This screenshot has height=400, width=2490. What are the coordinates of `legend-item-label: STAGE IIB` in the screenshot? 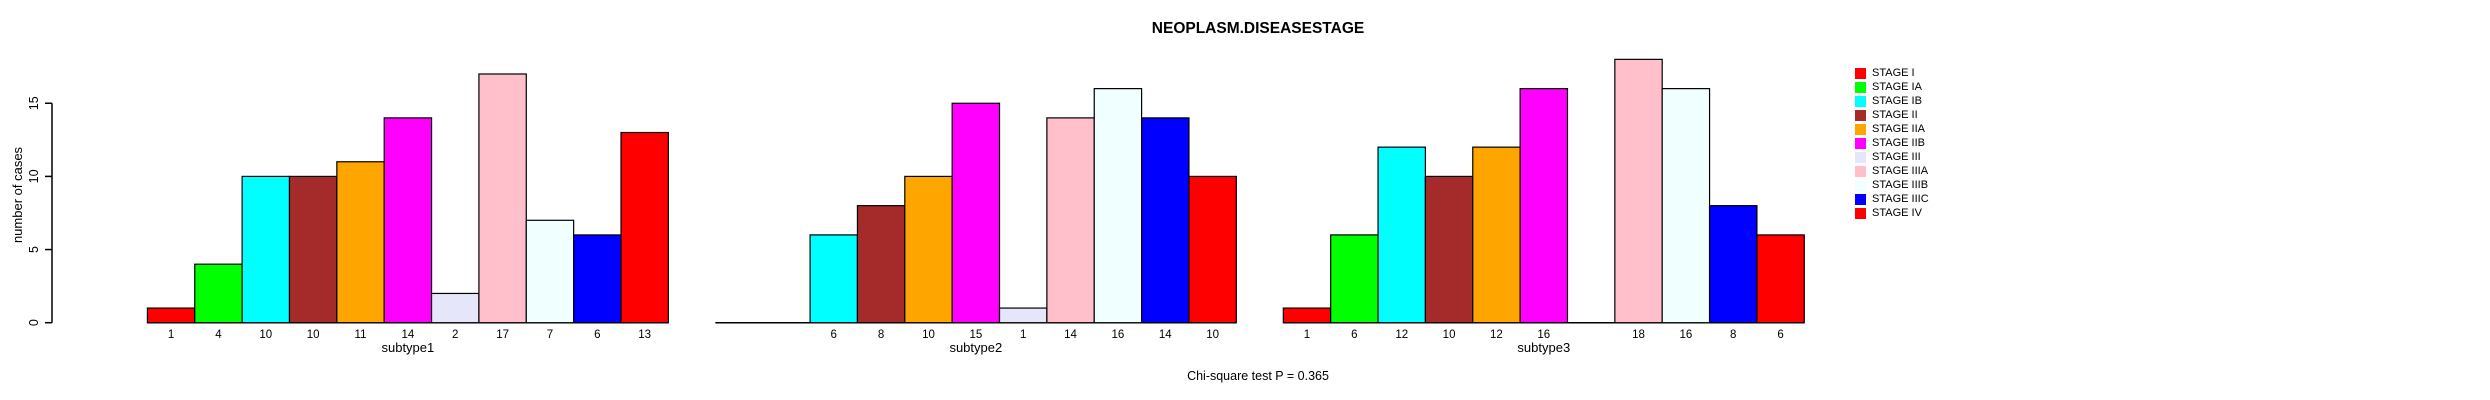 It's located at (1898, 143).